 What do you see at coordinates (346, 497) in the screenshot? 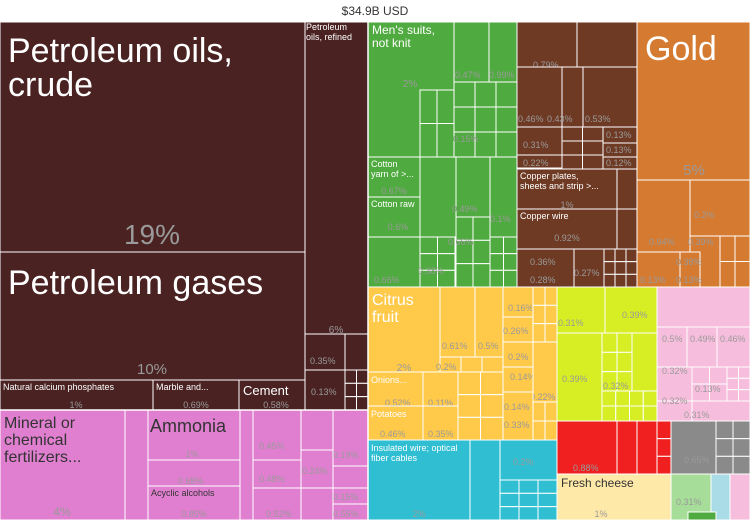
I see `share-label: 0.15%` at bounding box center [346, 497].